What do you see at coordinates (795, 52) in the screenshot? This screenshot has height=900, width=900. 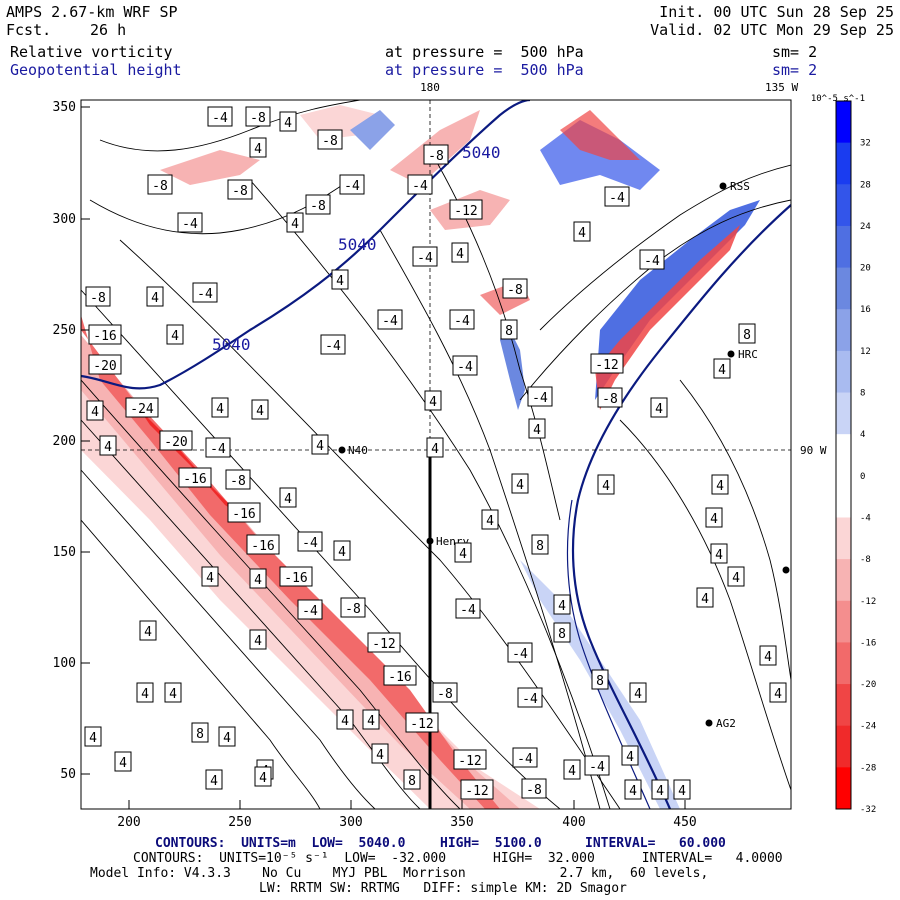 I see `field1-smoothing: sm= 2` at bounding box center [795, 52].